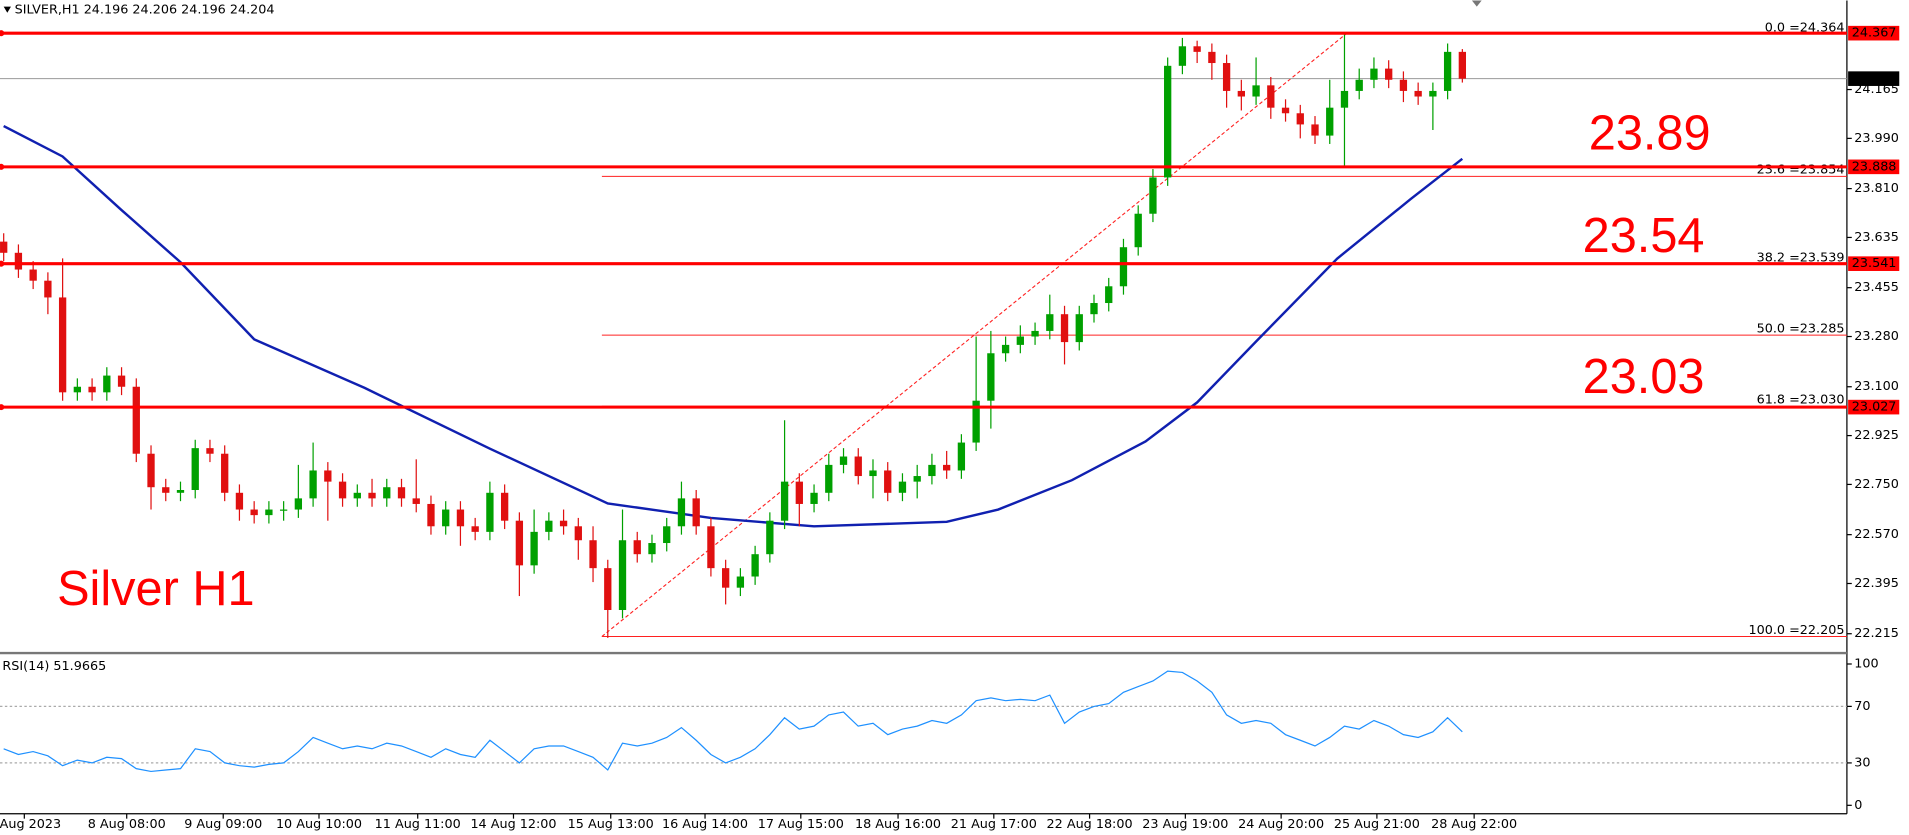  I want to click on rsi-title: RSI(14) 51.9665, so click(54, 666).